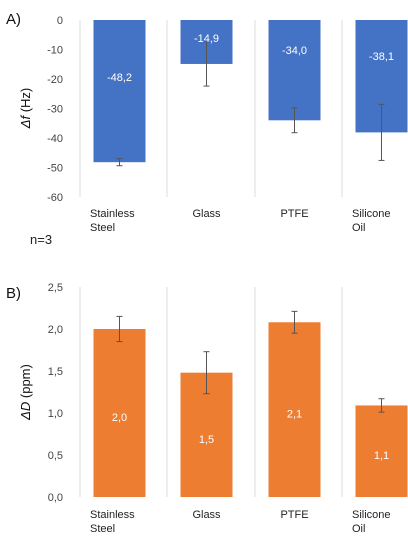 Image resolution: width=408 pixels, height=536 pixels. Describe the element at coordinates (381, 57) in the screenshot. I see `data-label: -38,1` at that location.